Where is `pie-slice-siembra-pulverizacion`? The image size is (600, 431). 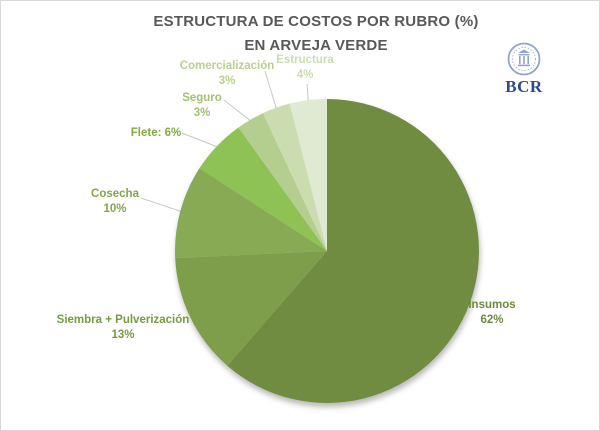
pie-slice-siembra-pulverizacion is located at coordinates (251, 308).